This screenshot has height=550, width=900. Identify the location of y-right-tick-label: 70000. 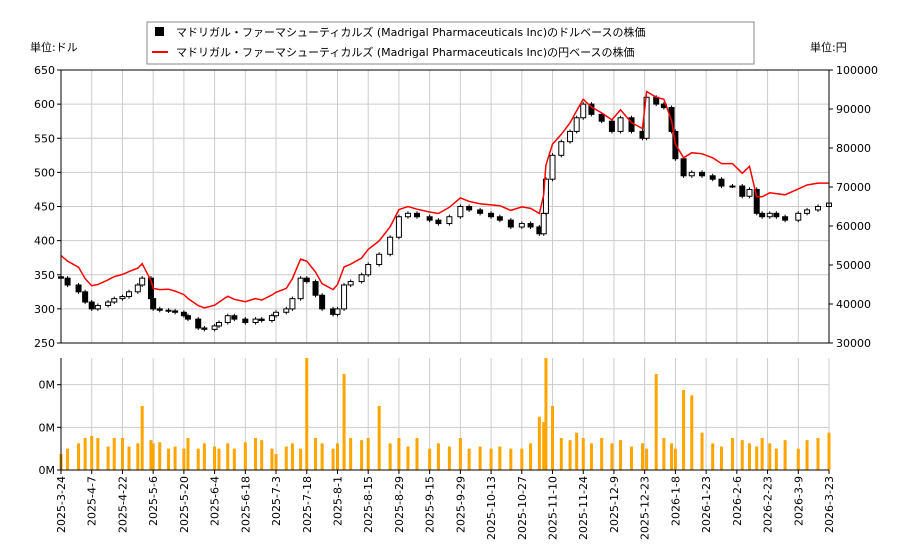
(853, 187).